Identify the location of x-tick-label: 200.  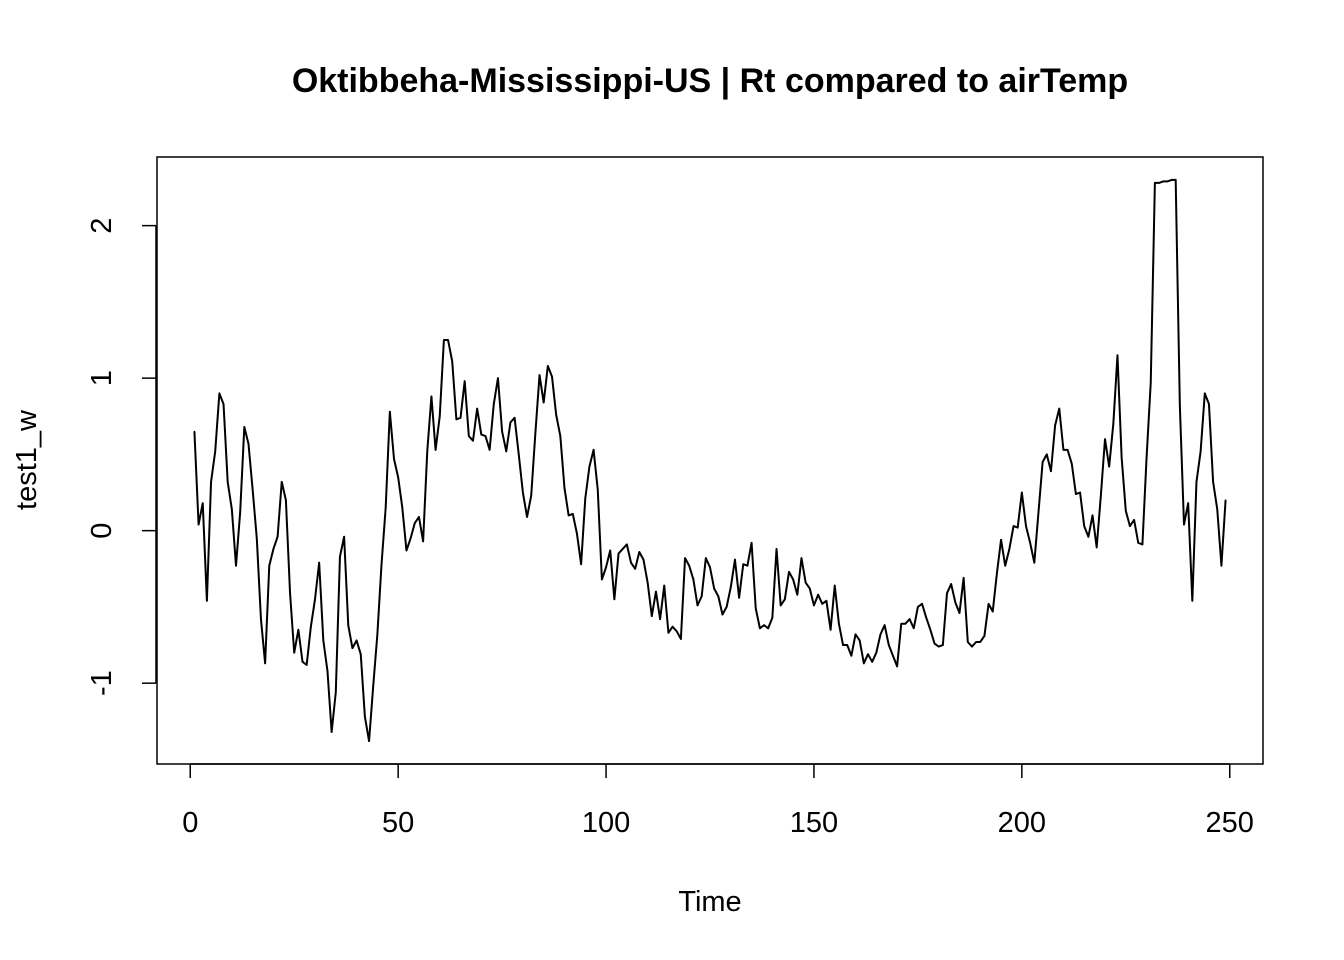
(1022, 823).